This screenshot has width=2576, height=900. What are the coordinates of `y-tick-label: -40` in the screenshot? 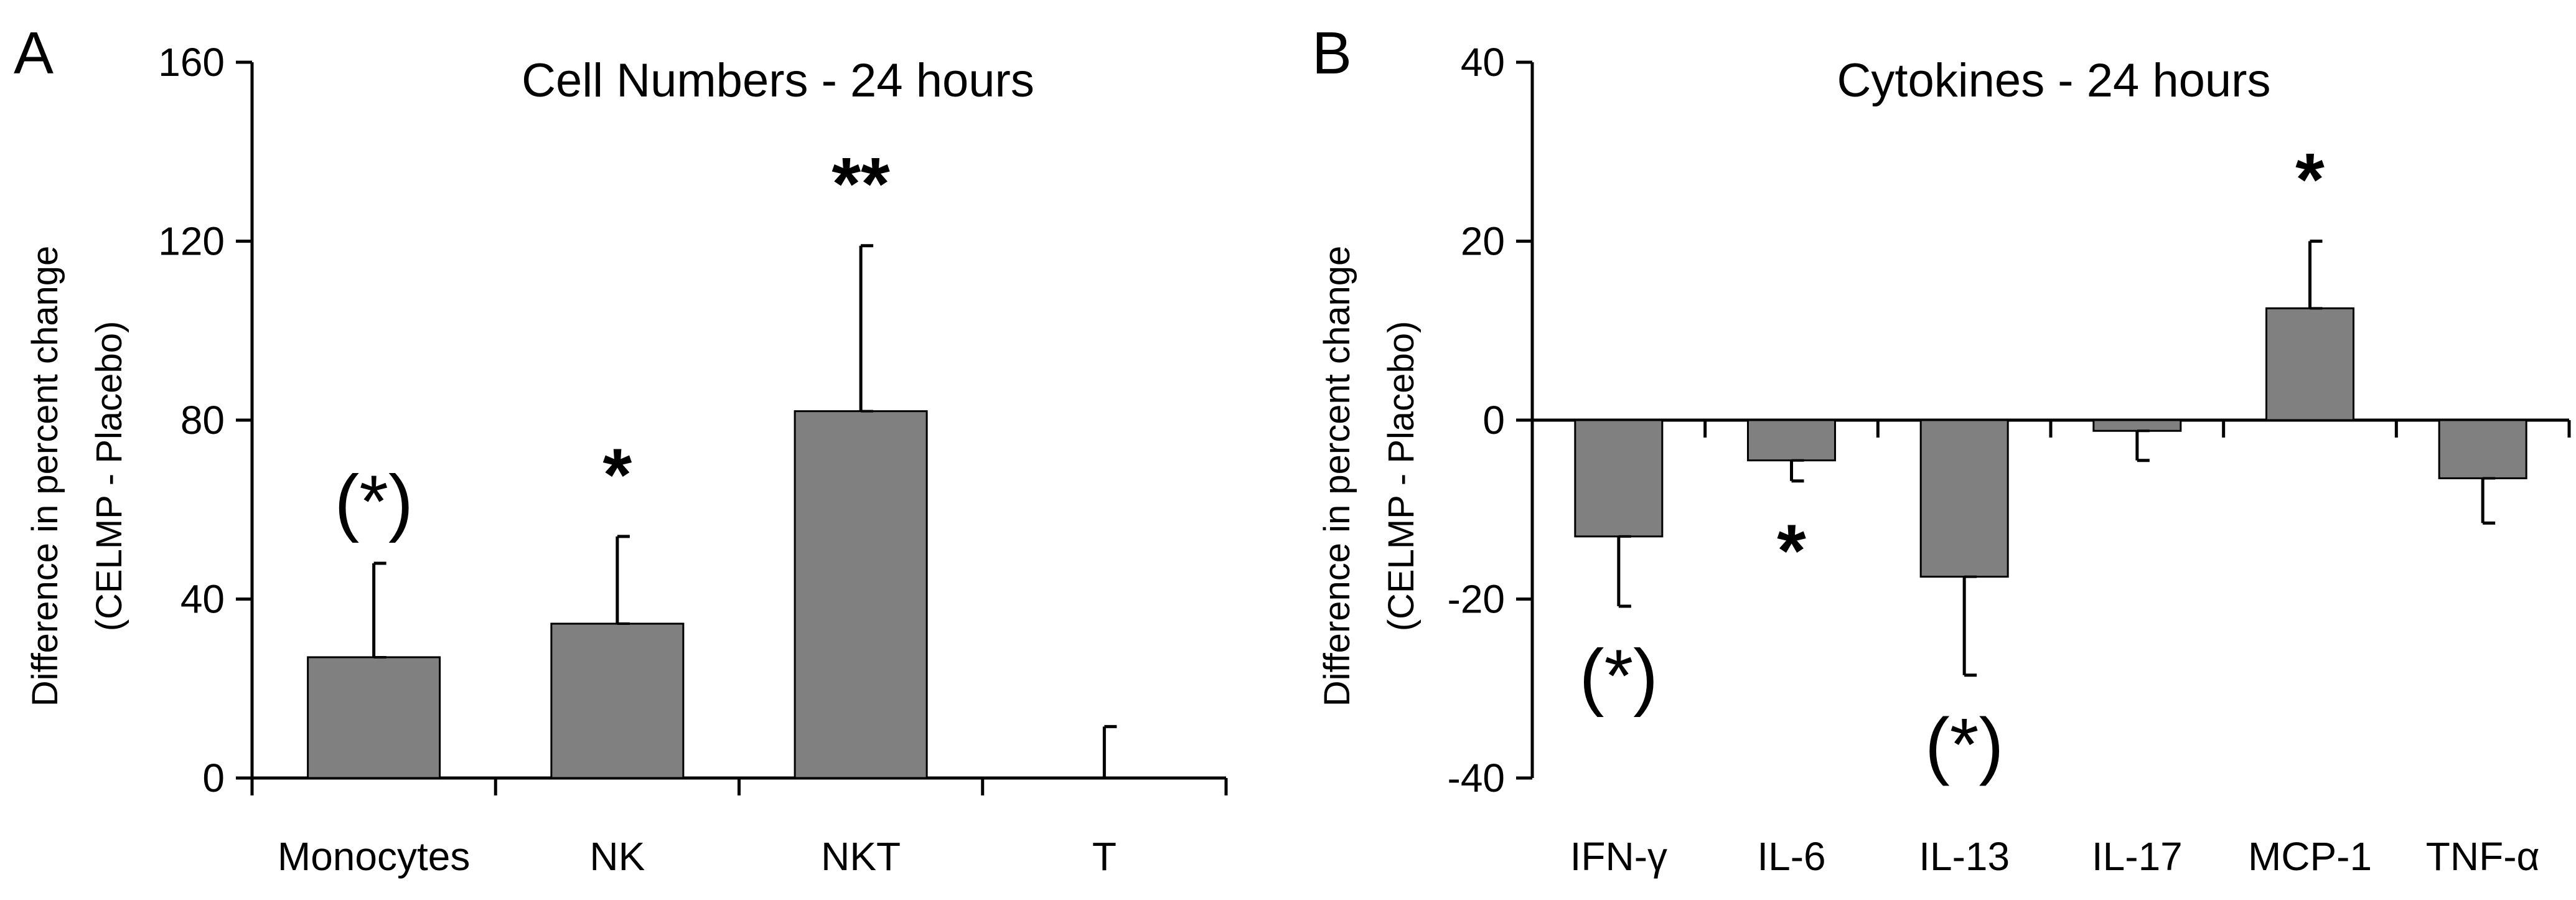 It's located at (1477, 778).